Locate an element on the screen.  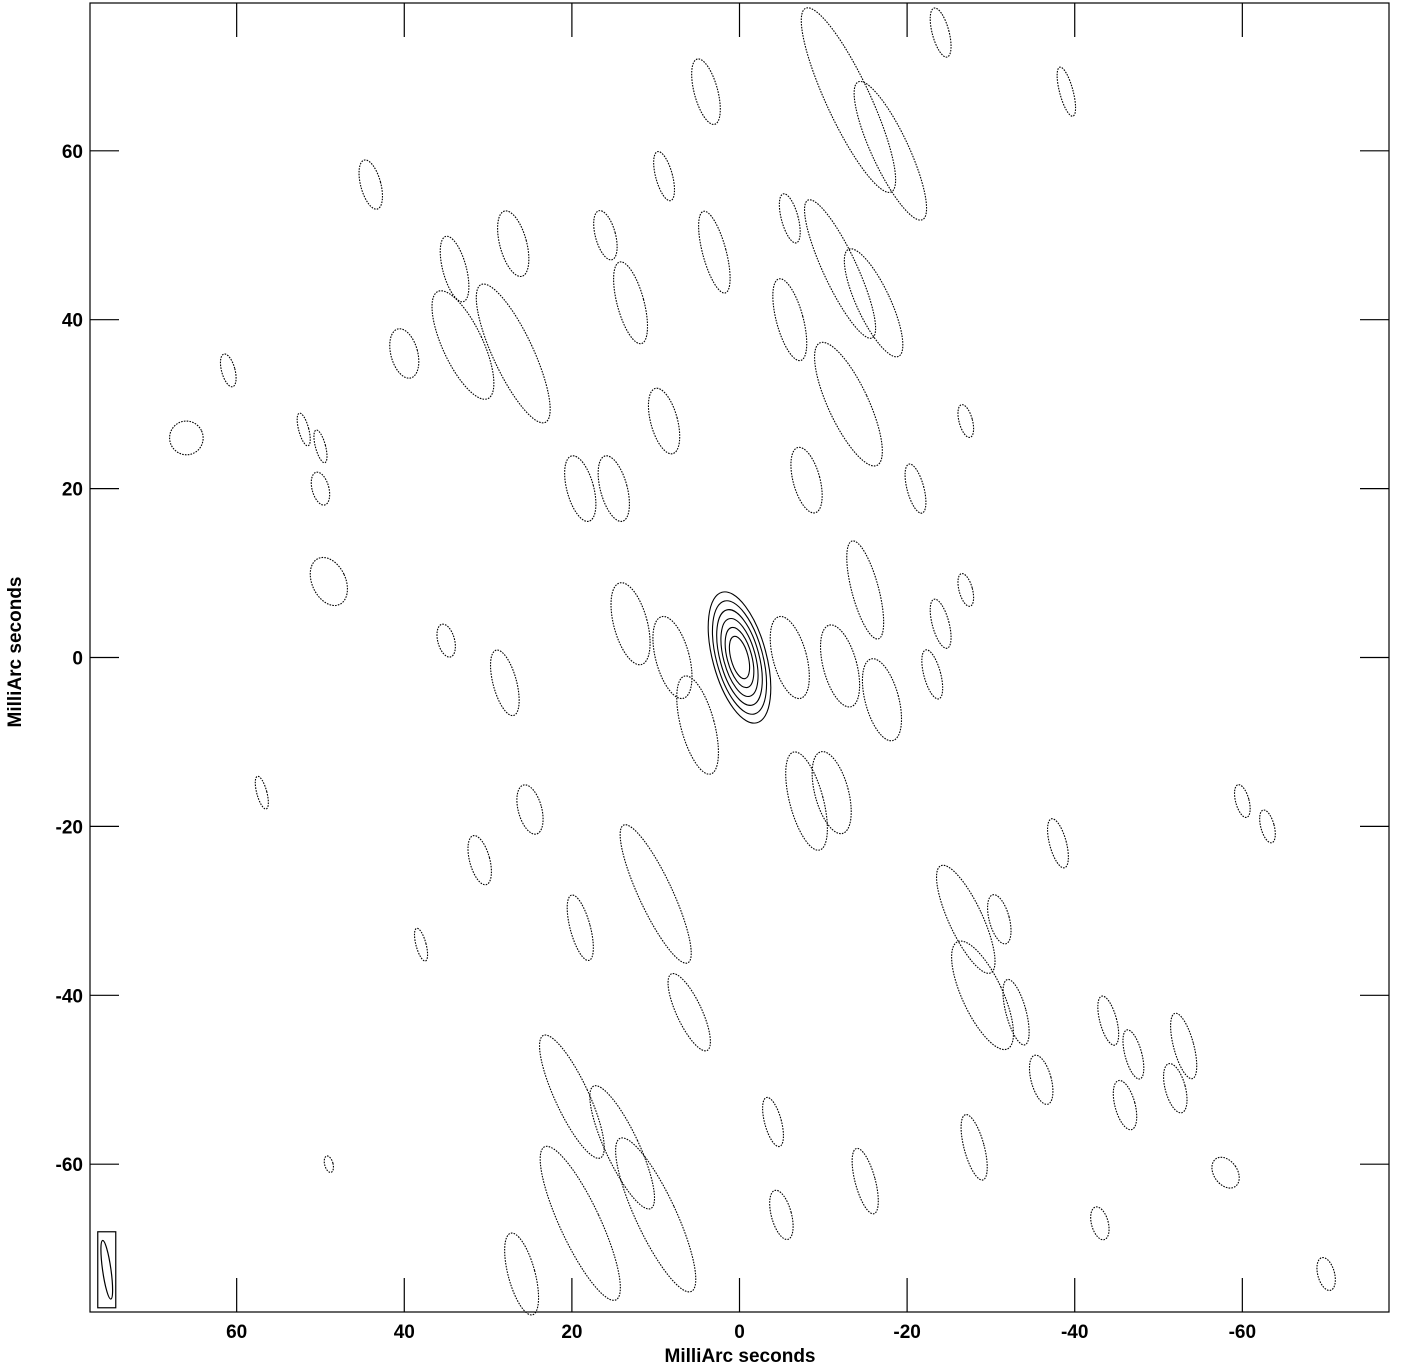
x-tick-label: 20 is located at coordinates (571, 1332).